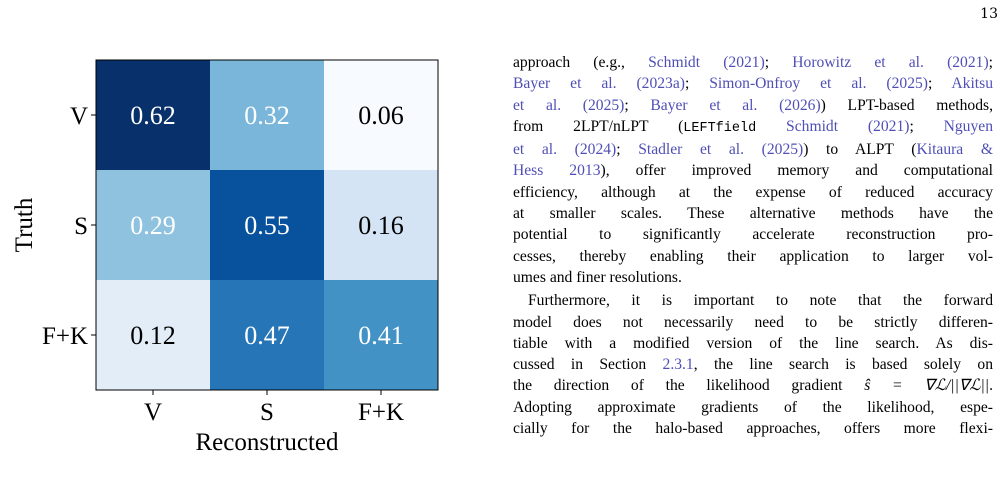 The width and height of the screenshot is (1004, 490). Describe the element at coordinates (972, 84) in the screenshot. I see `citation-link: Akitsu` at that location.